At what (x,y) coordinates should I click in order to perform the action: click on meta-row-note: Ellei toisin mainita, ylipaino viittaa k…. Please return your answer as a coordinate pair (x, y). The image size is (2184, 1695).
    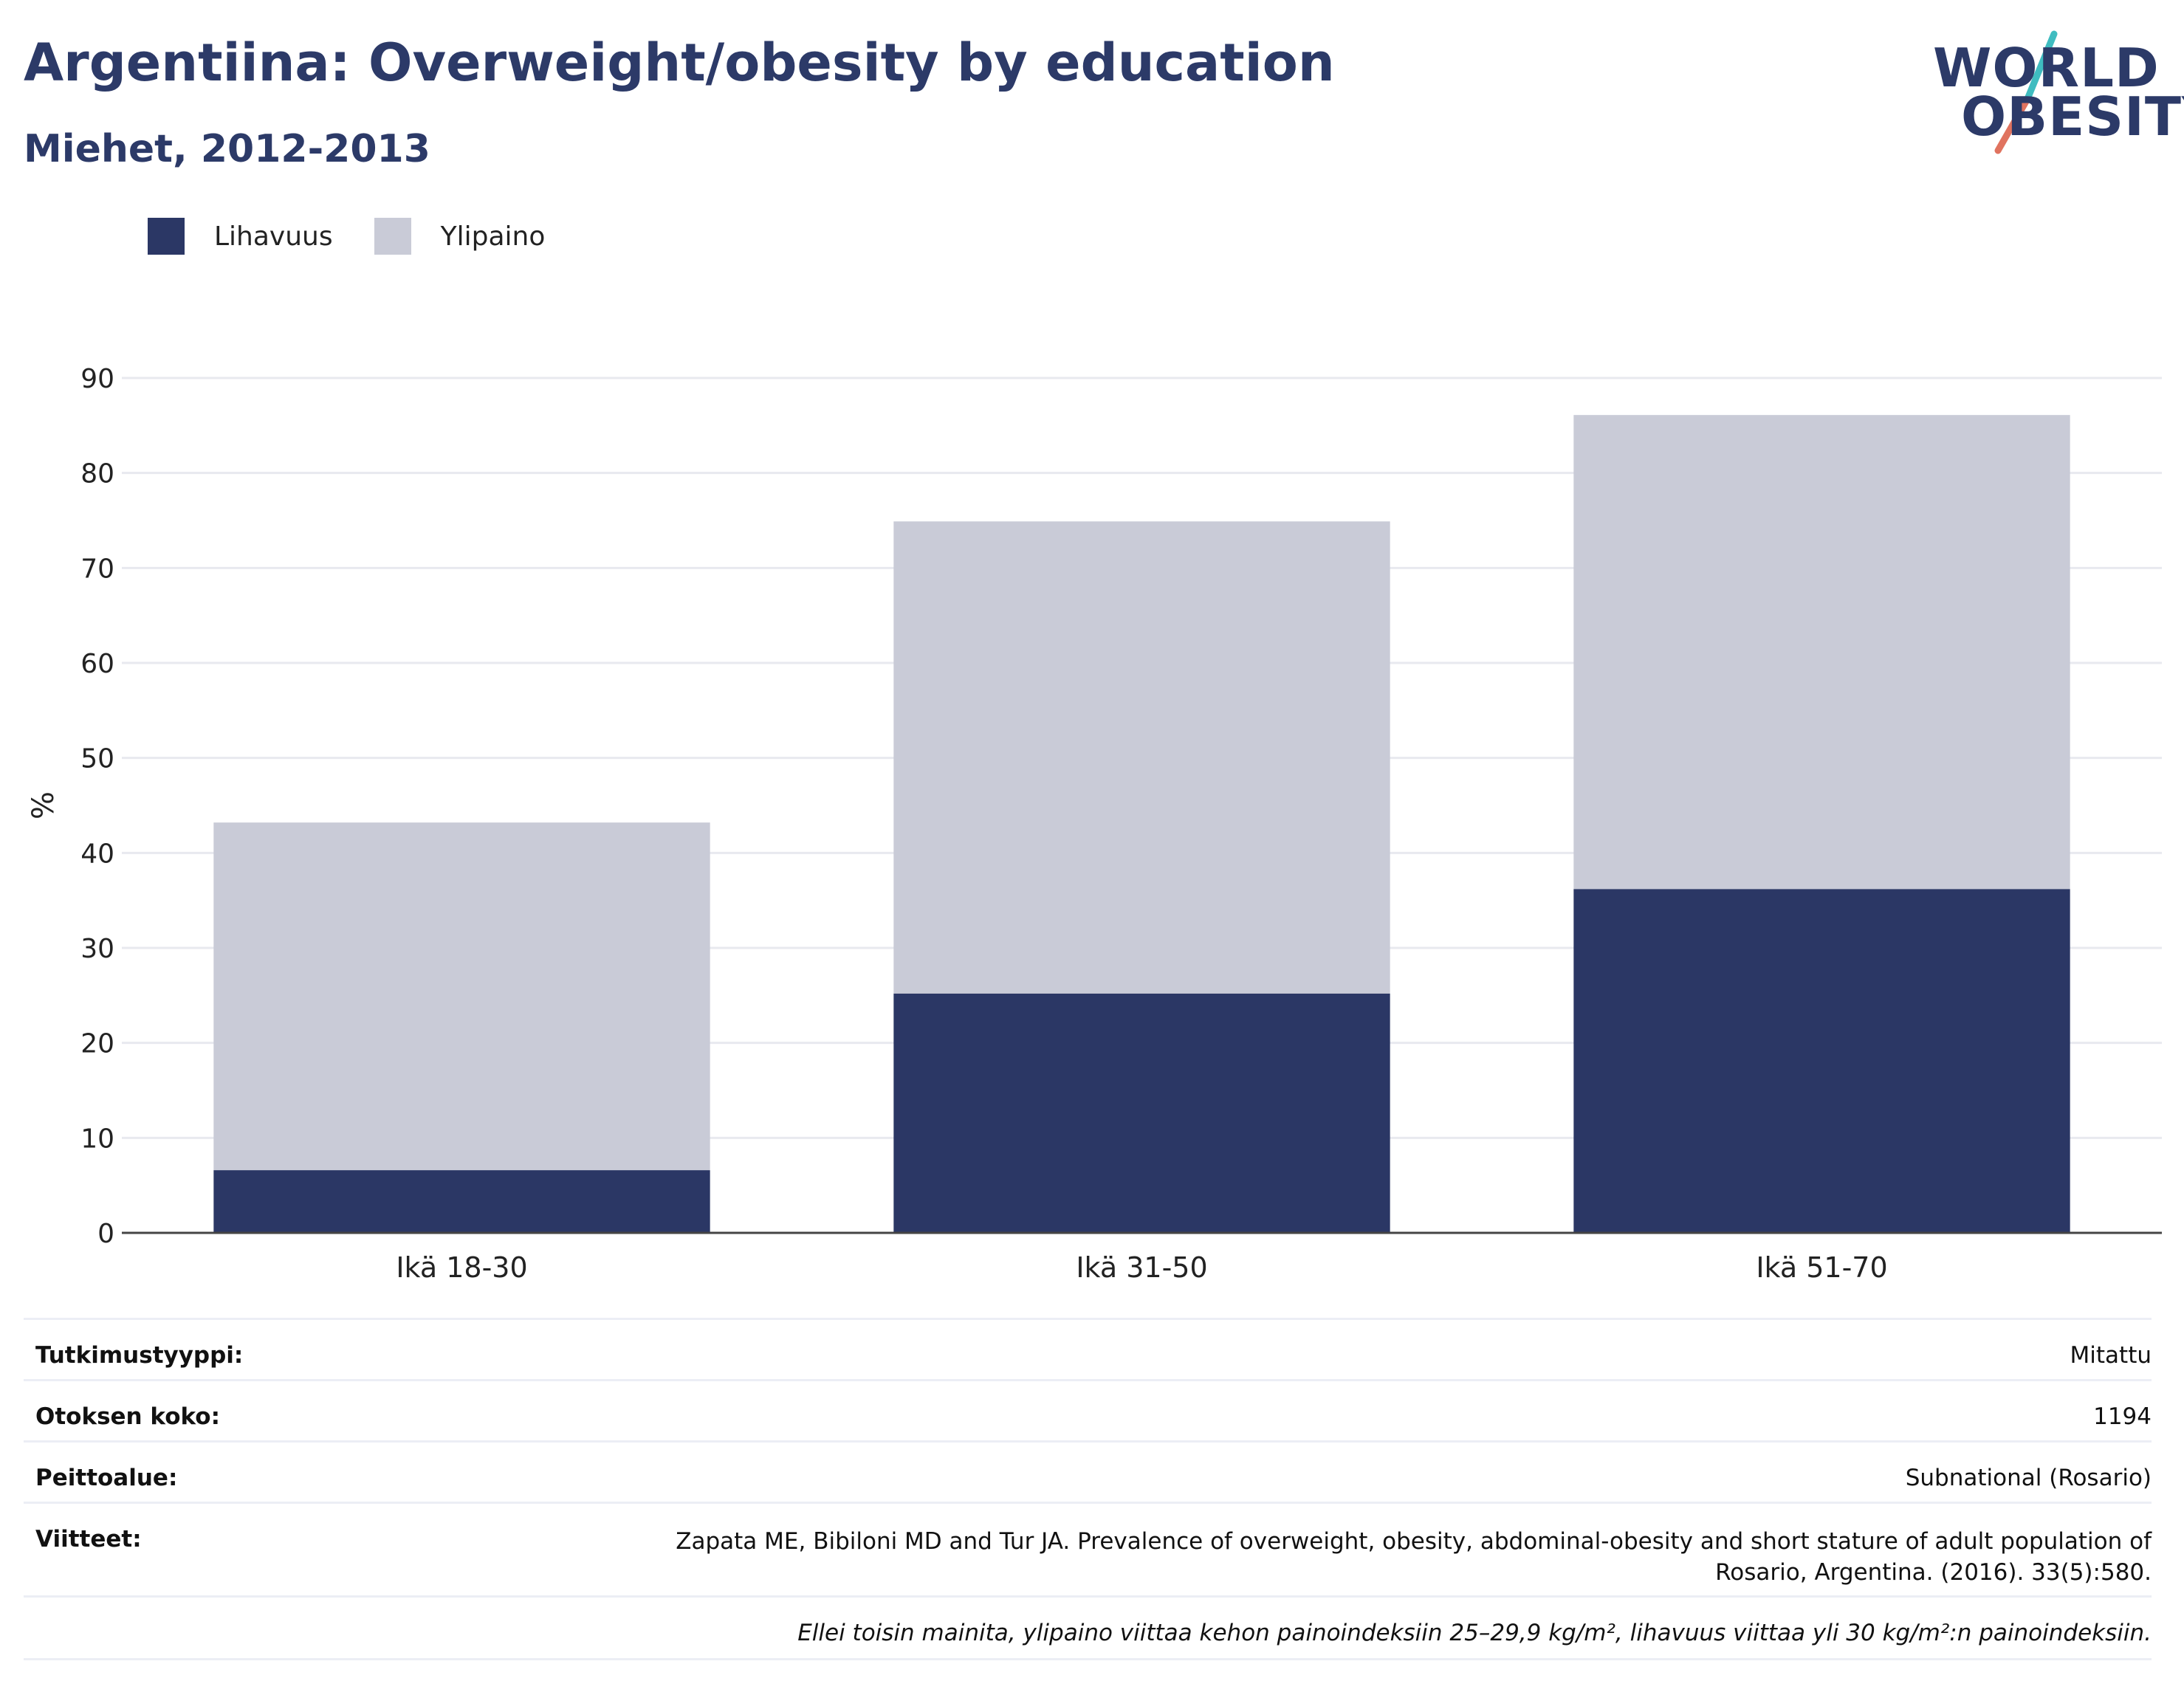
    Looking at the image, I should click on (1088, 1627).